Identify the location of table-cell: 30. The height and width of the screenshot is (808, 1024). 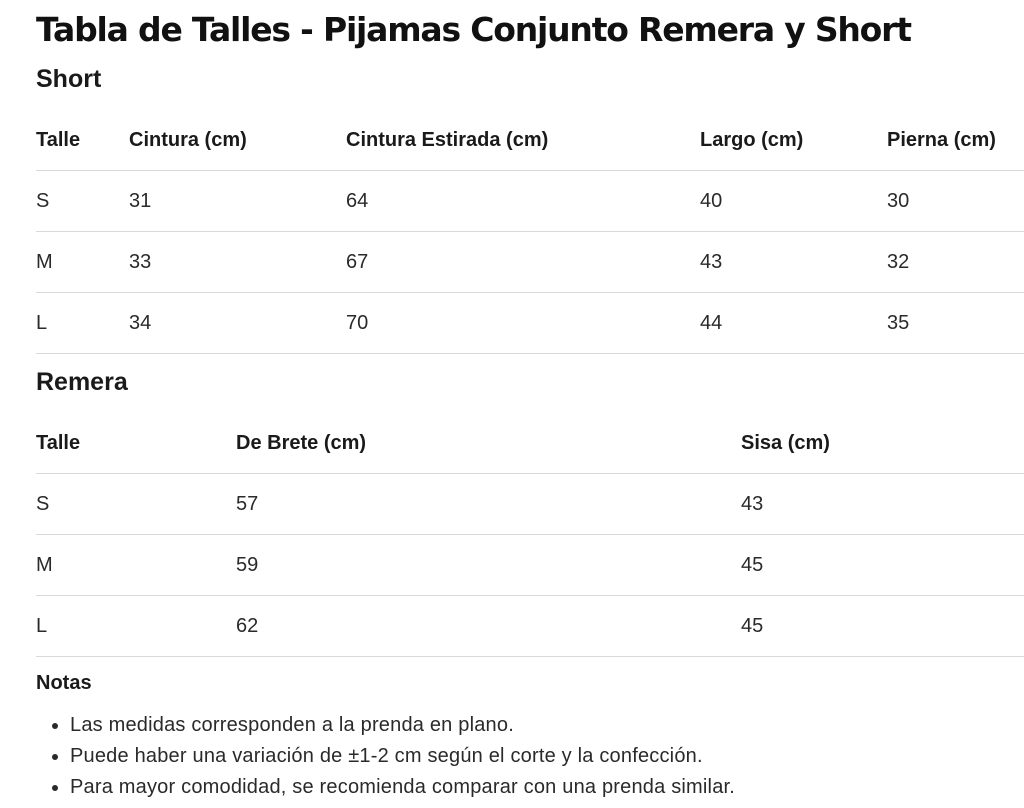
(955, 201).